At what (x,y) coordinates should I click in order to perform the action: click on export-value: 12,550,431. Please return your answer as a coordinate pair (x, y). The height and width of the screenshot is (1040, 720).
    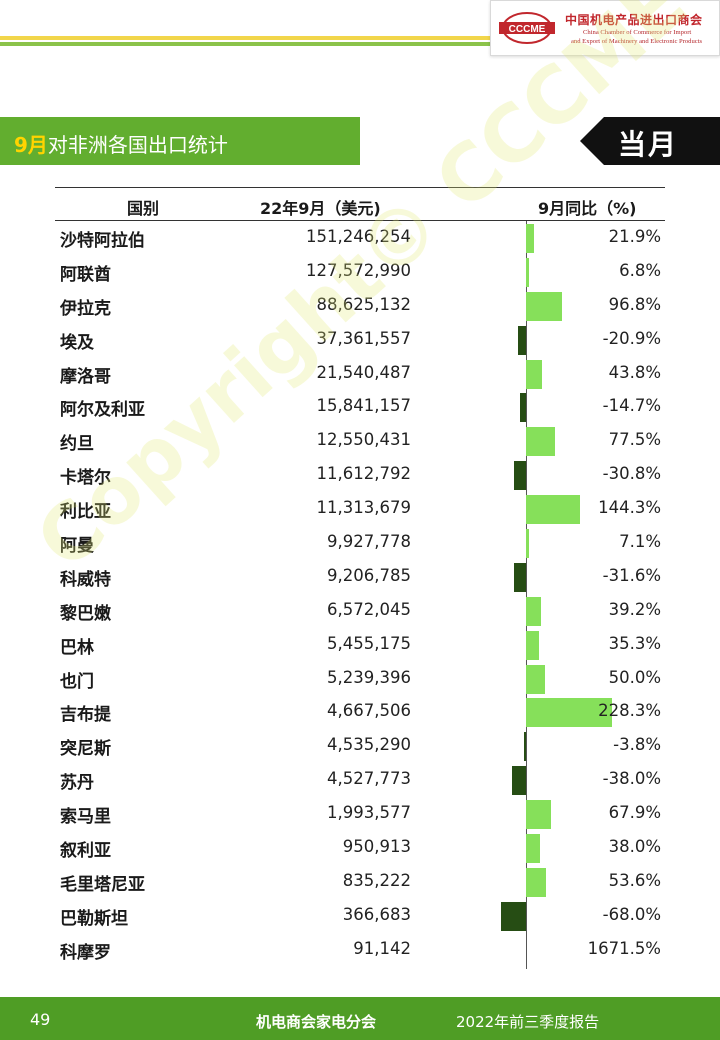
    Looking at the image, I should click on (363, 440).